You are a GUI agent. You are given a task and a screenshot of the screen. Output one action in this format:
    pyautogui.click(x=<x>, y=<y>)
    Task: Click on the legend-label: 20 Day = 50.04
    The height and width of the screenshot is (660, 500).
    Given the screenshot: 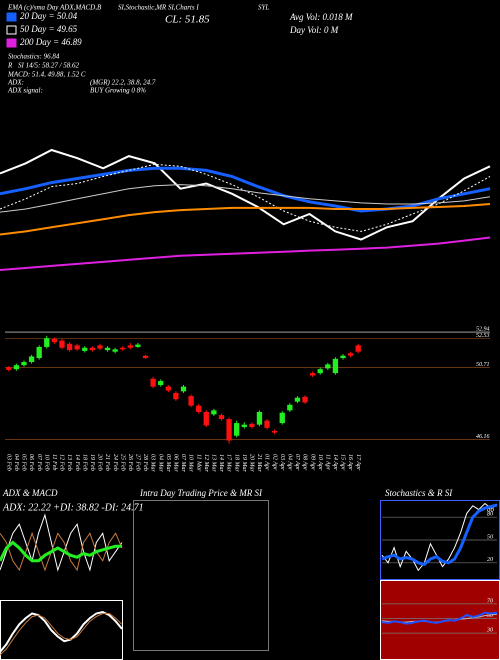 What is the action you would take?
    pyautogui.click(x=49, y=16)
    